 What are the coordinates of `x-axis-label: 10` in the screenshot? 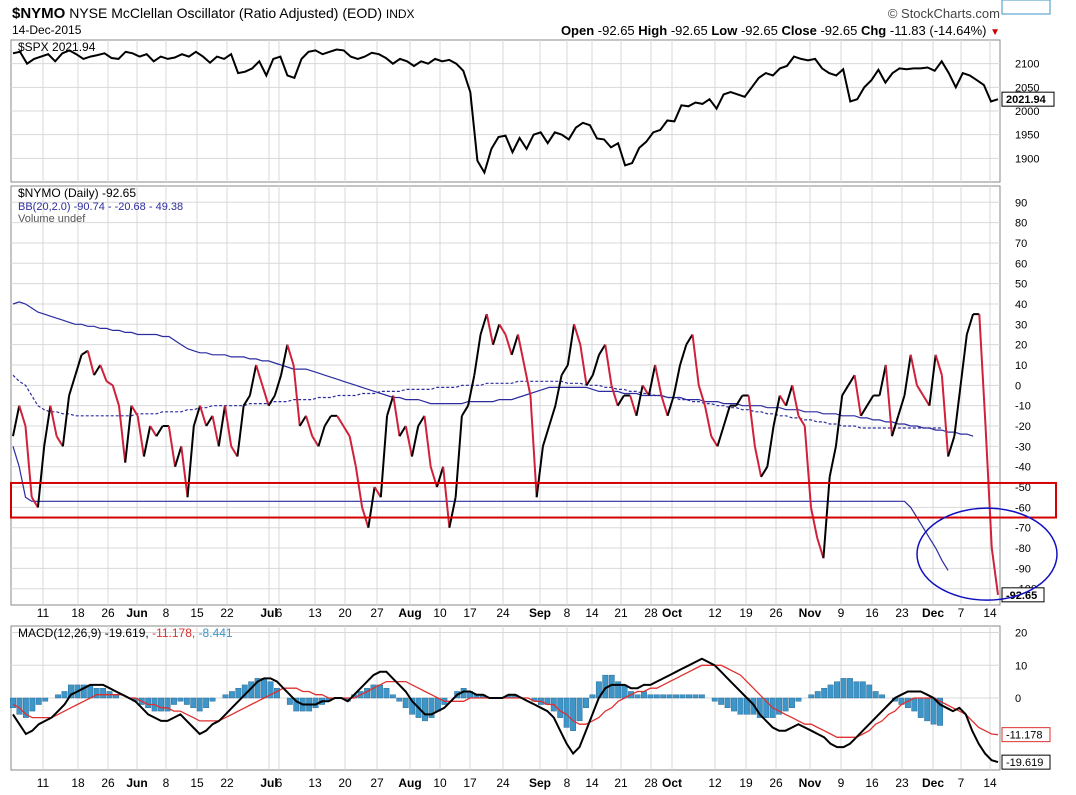 It's located at (440, 783).